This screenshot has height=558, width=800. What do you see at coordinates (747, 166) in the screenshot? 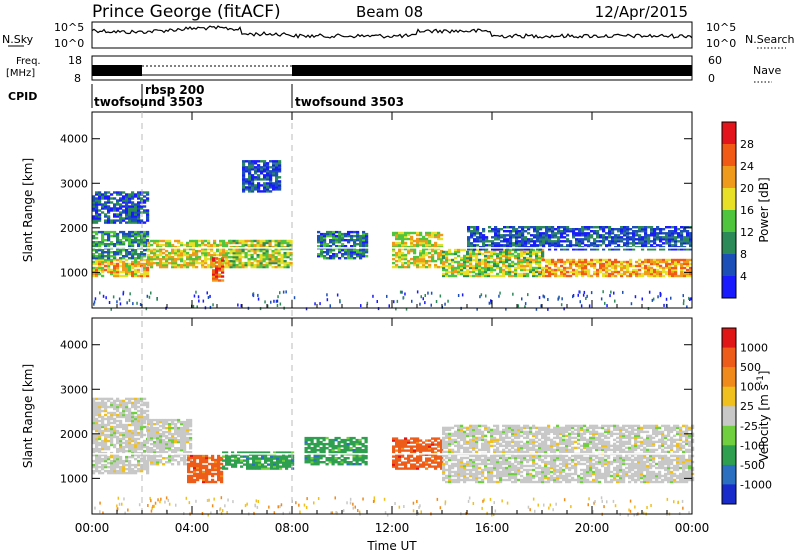
I see `colorbar-tick-label: 24` at bounding box center [747, 166].